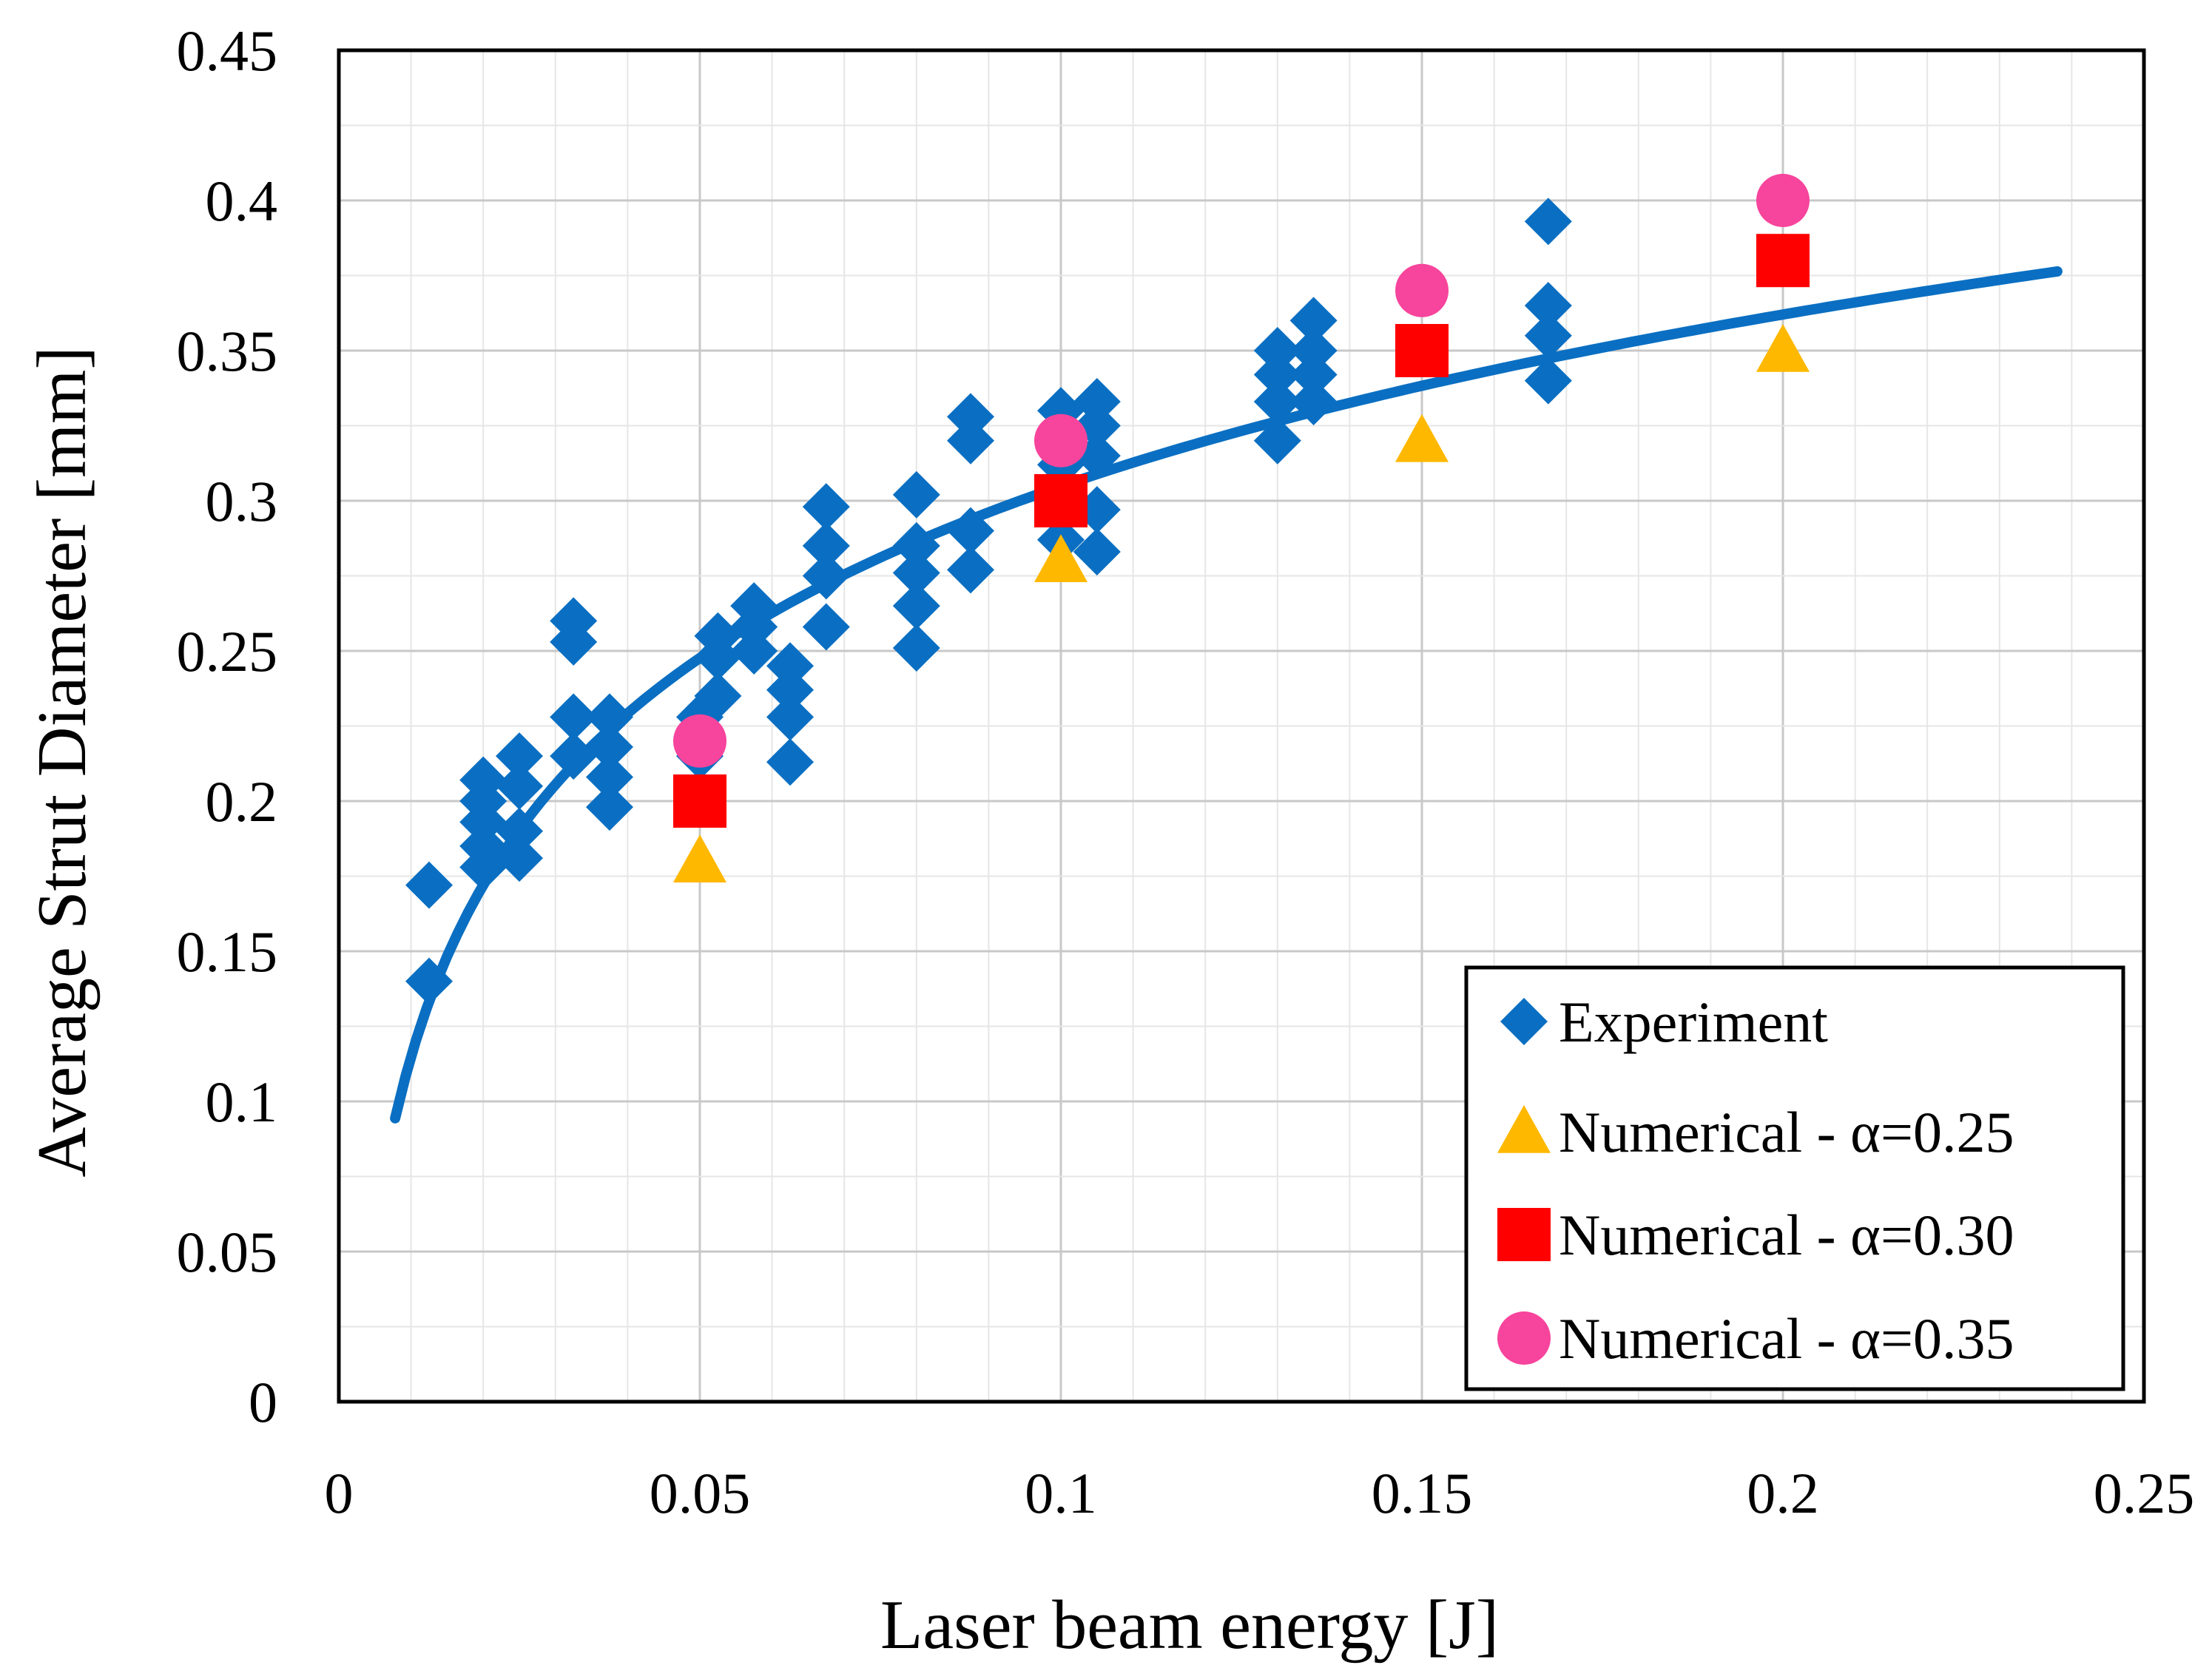  I want to click on y-tick-label: 0.4, so click(242, 201).